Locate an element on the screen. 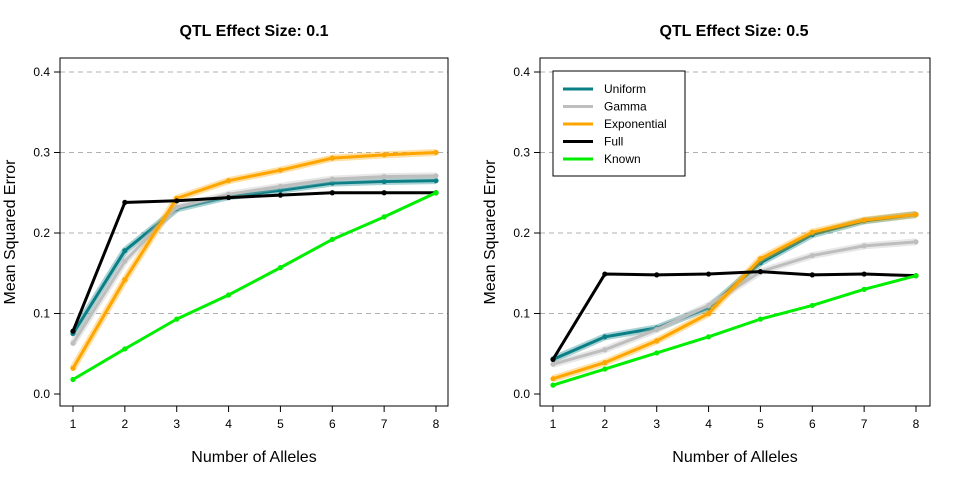  series-line-gamma is located at coordinates (254, 259).